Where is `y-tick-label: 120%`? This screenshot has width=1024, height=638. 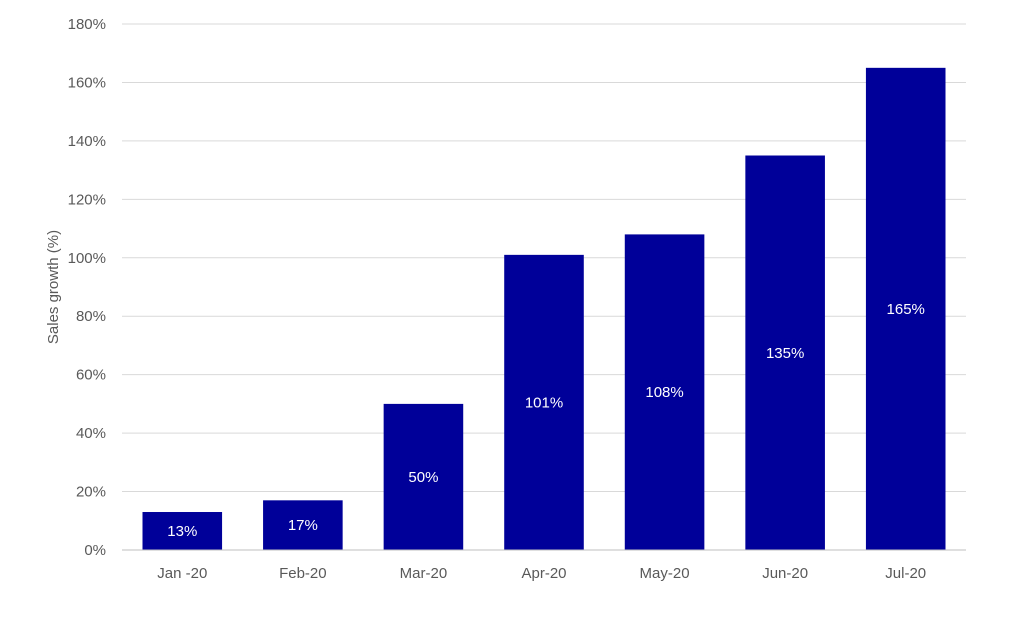
y-tick-label: 120% is located at coordinates (87, 199).